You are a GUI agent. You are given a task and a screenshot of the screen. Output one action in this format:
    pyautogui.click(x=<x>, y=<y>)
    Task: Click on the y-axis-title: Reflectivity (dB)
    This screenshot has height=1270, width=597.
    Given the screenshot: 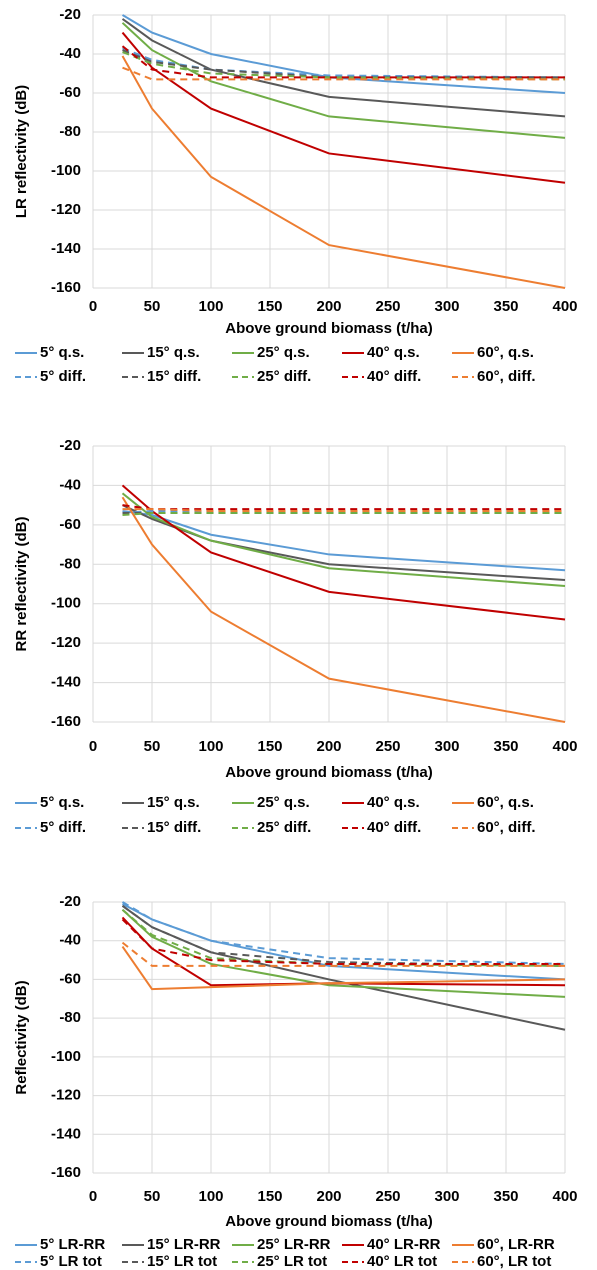 What is the action you would take?
    pyautogui.click(x=21, y=1037)
    